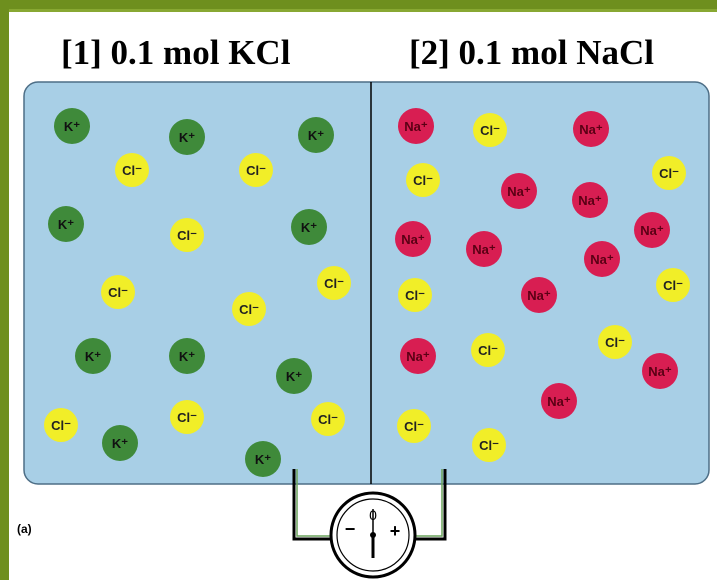 This screenshot has height=580, width=717. What do you see at coordinates (373, 535) in the screenshot?
I see `voltmeter: 0 − +` at bounding box center [373, 535].